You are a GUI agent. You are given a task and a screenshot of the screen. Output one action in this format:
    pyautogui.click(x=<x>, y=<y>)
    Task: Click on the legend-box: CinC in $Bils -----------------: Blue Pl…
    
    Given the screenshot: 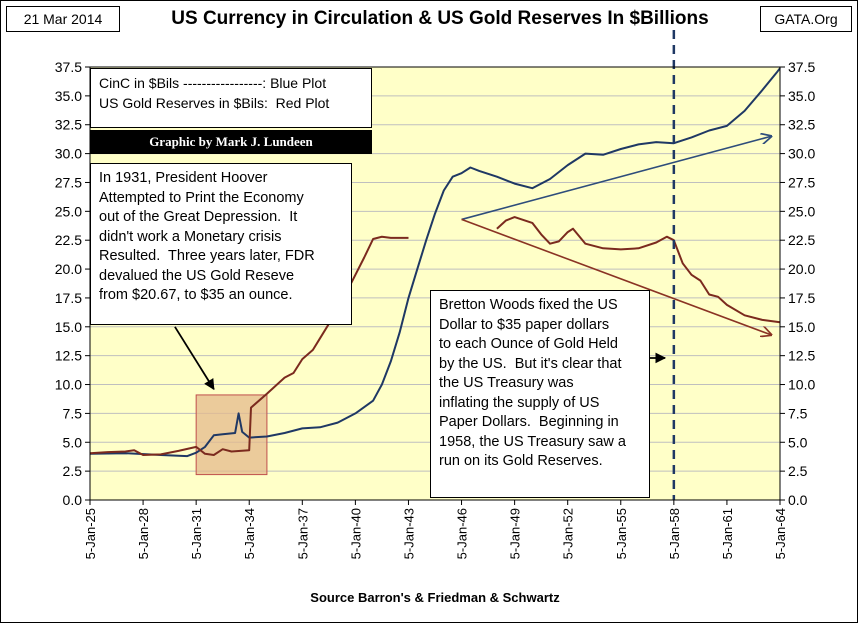 What is the action you would take?
    pyautogui.click(x=231, y=98)
    